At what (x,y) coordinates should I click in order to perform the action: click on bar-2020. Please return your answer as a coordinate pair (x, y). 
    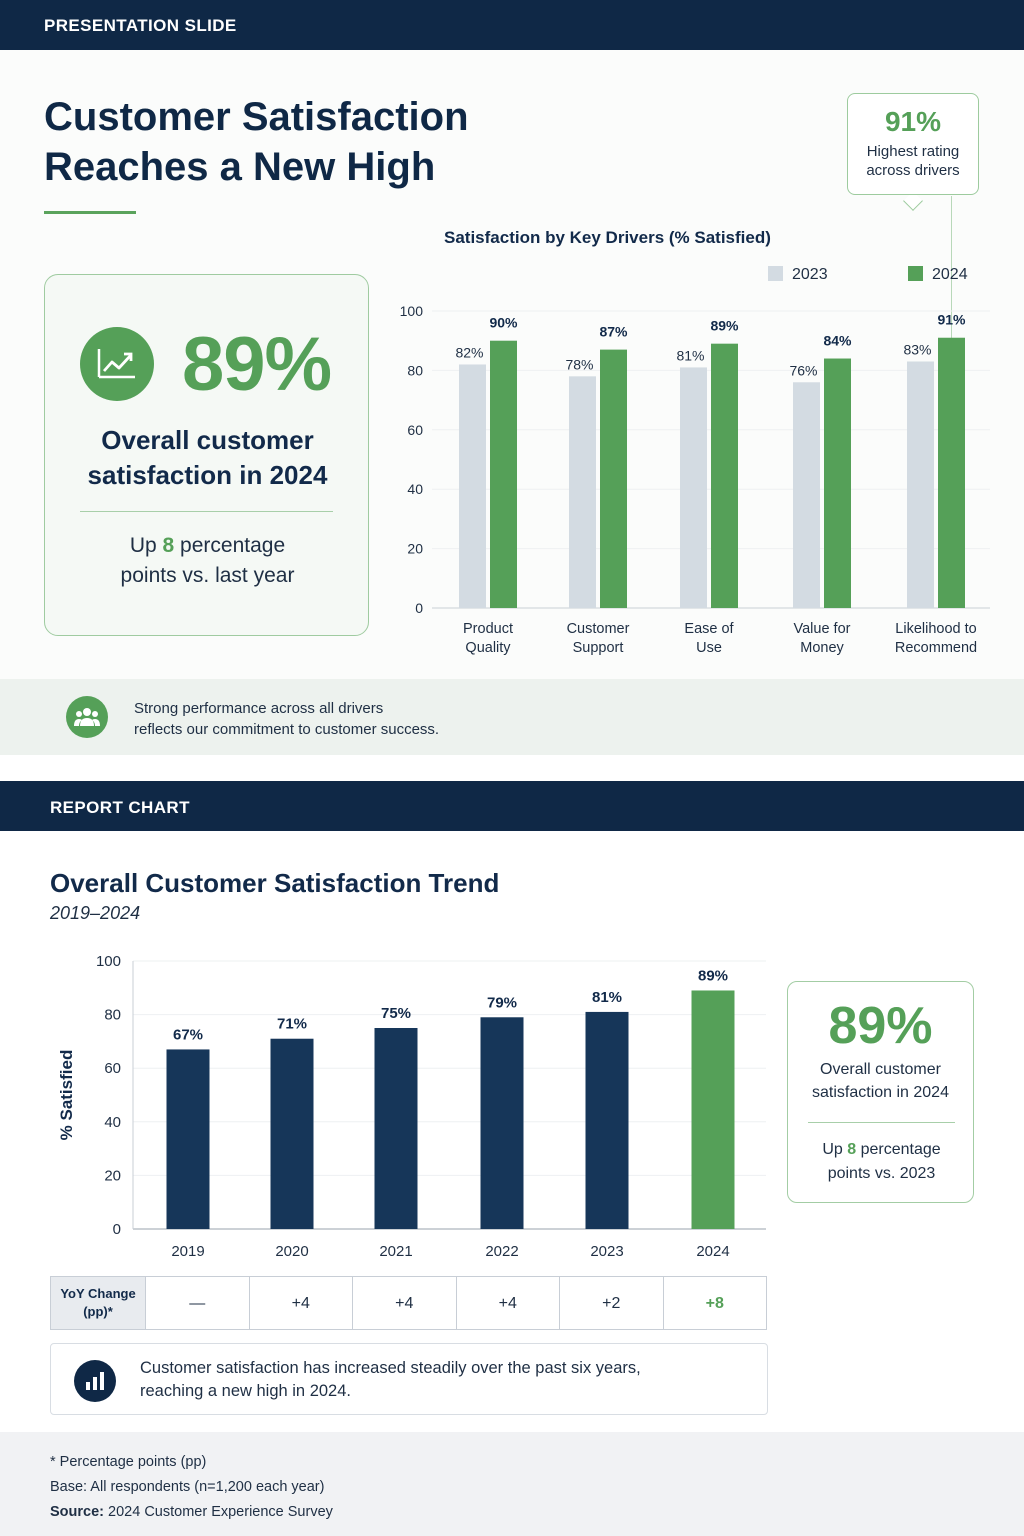
    Looking at the image, I should click on (292, 1133).